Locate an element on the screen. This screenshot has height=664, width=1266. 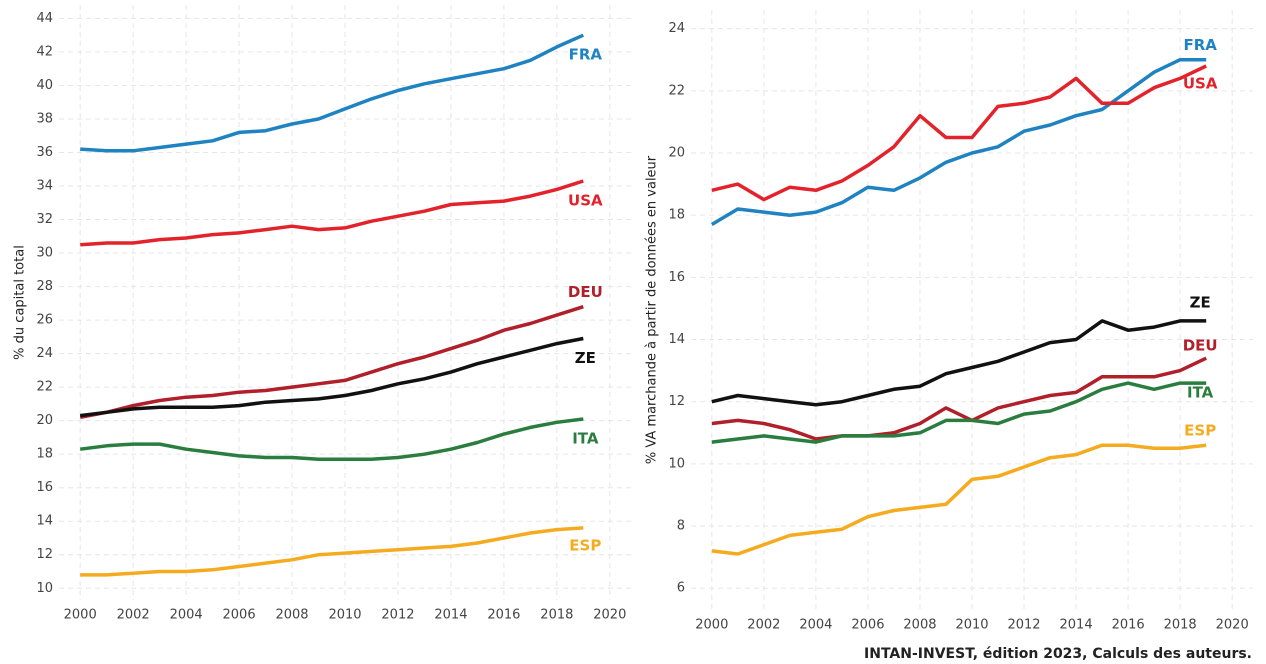
y-tick-label: 8 is located at coordinates (681, 526).